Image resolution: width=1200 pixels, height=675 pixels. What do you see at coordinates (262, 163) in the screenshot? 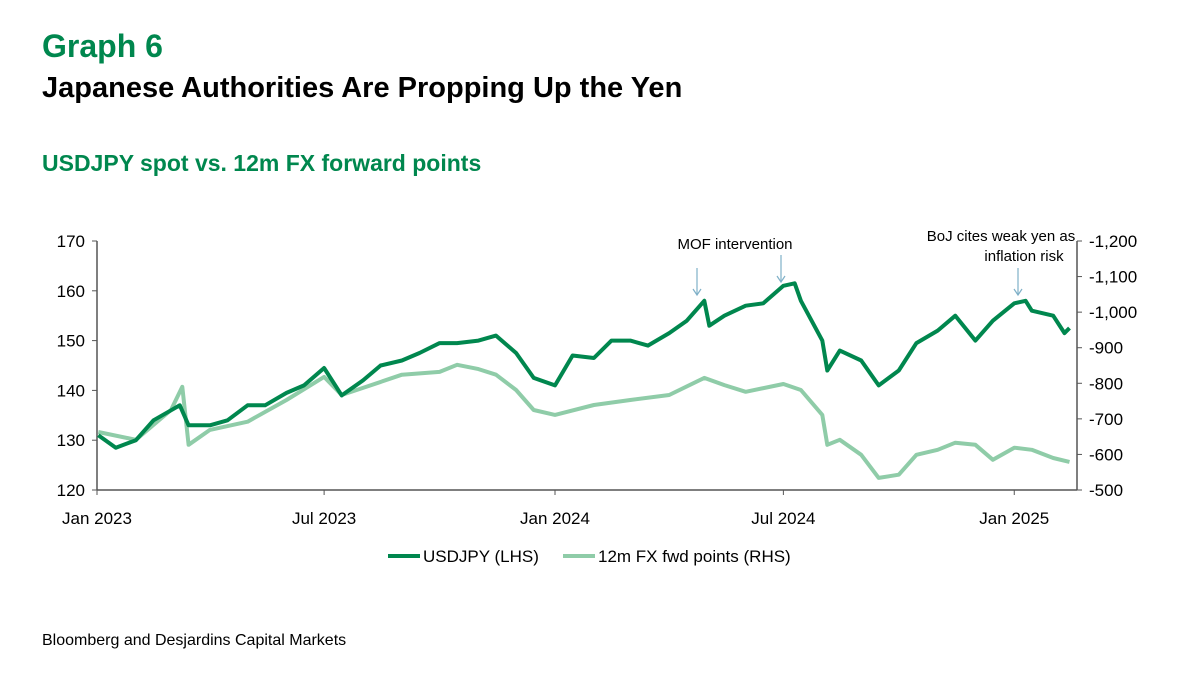
I see `chart-subtitle: USDJPY spot vs. 12m FX forward points` at bounding box center [262, 163].